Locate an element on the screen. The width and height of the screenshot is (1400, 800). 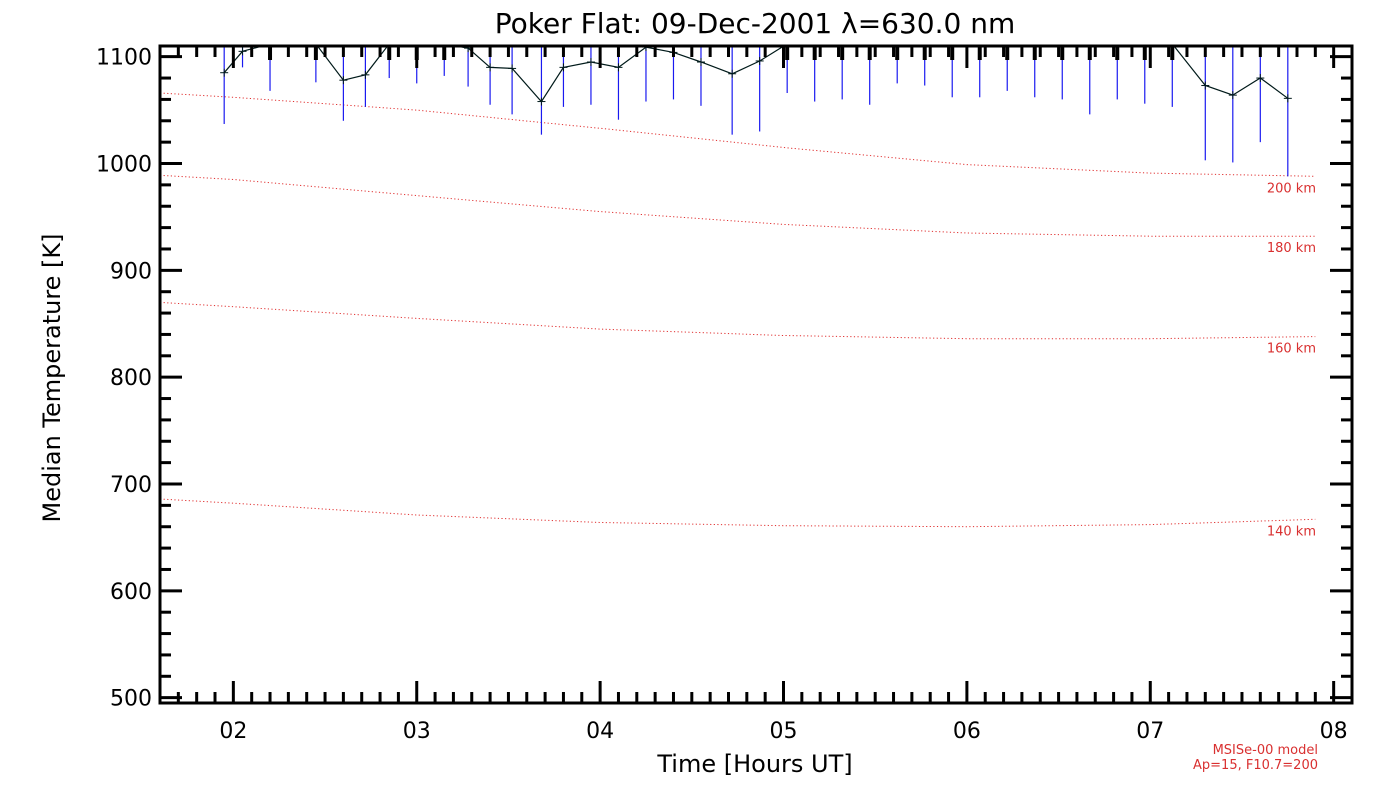
x-tick-label: 03 is located at coordinates (417, 731).